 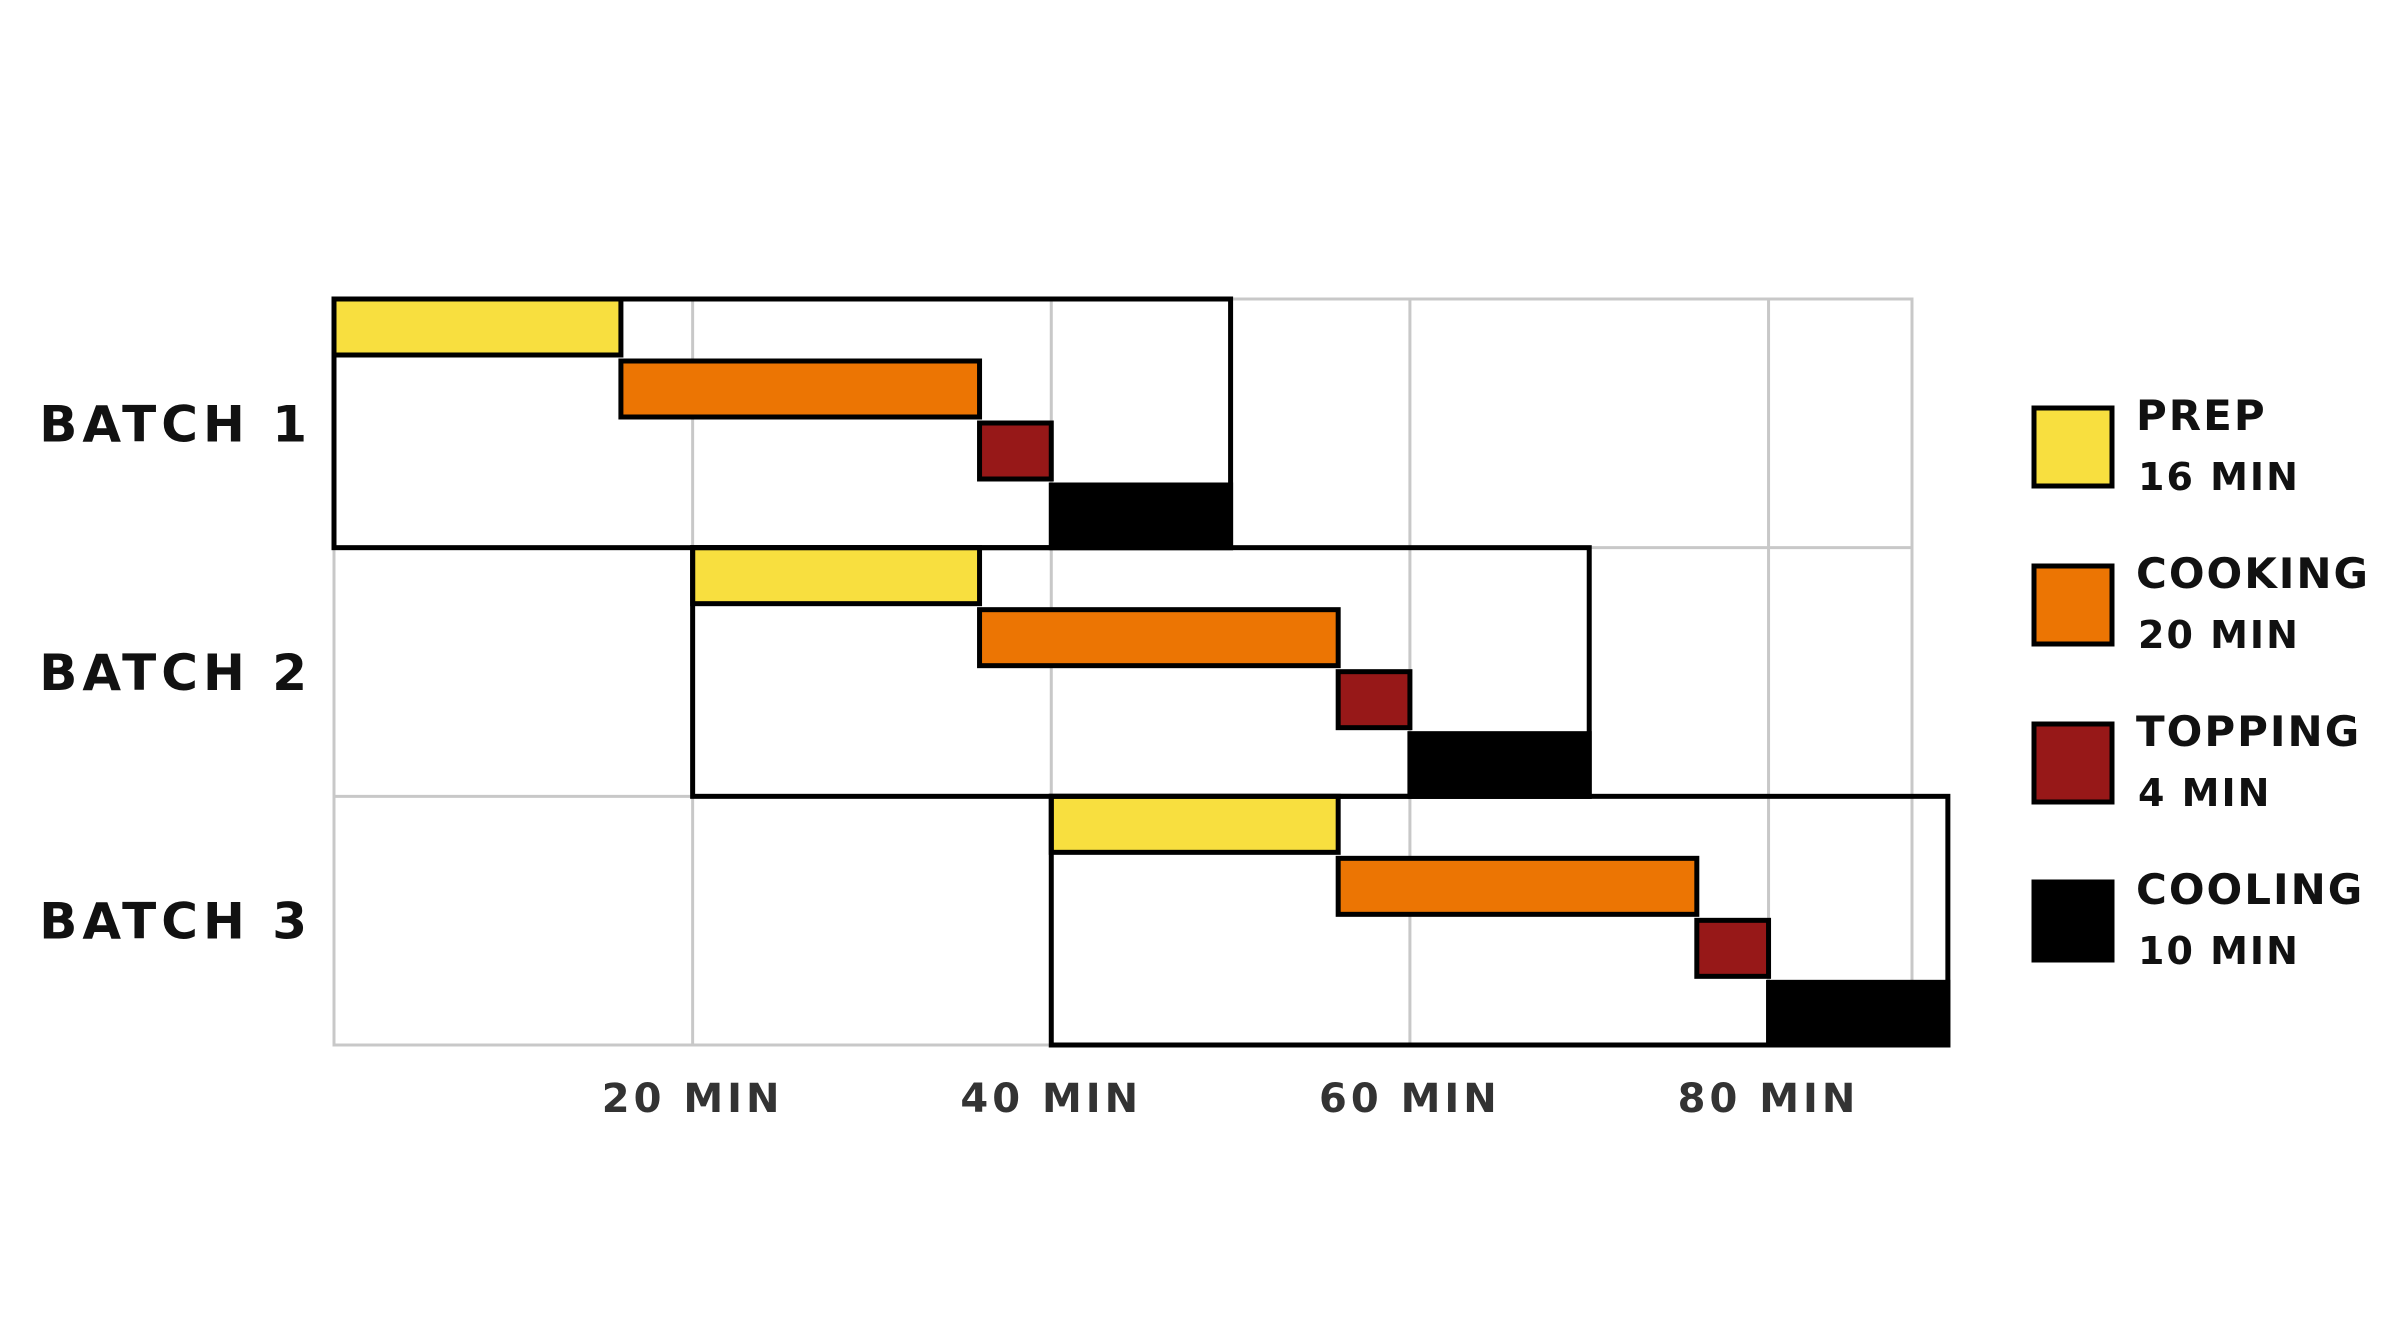 What do you see at coordinates (175, 424) in the screenshot?
I see `batch-label: BATCH 1` at bounding box center [175, 424].